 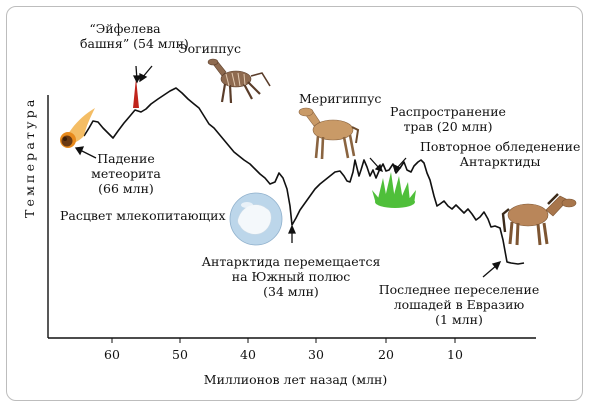 What do you see at coordinates (136, 93) in the screenshot?
I see `eiffel-tower-spike` at bounding box center [136, 93].